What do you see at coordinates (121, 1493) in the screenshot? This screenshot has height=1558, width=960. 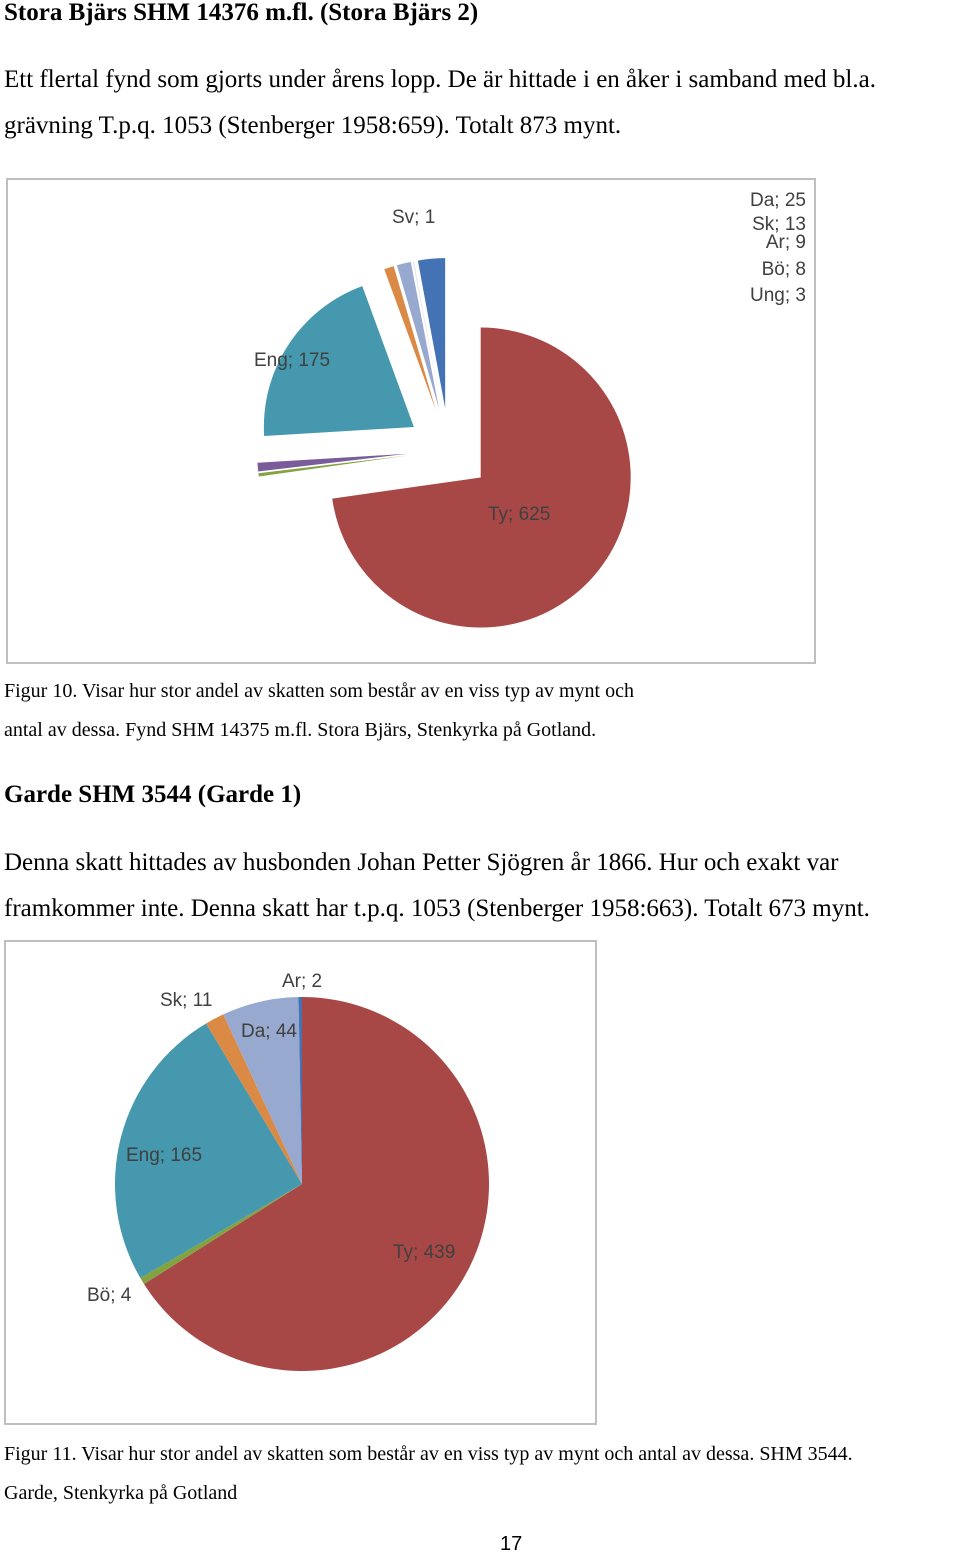 I see `figure-caption: Garde, Stenkyrka på Gotland` at bounding box center [121, 1493].